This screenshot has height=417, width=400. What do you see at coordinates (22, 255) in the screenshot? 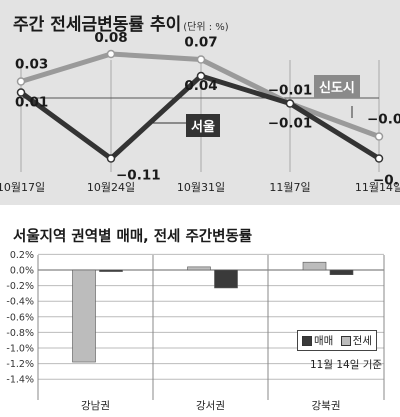
I see `y-tick-label: 0.2%` at bounding box center [22, 255].